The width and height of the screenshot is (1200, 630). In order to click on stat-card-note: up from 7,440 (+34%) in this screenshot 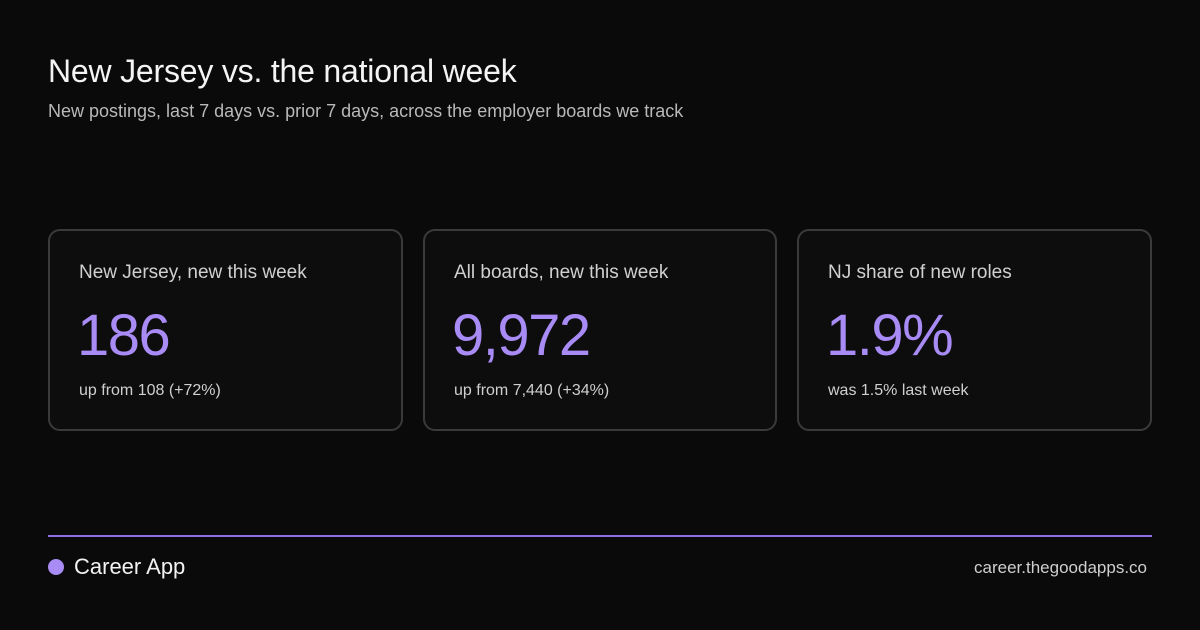, I will do `click(532, 390)`.